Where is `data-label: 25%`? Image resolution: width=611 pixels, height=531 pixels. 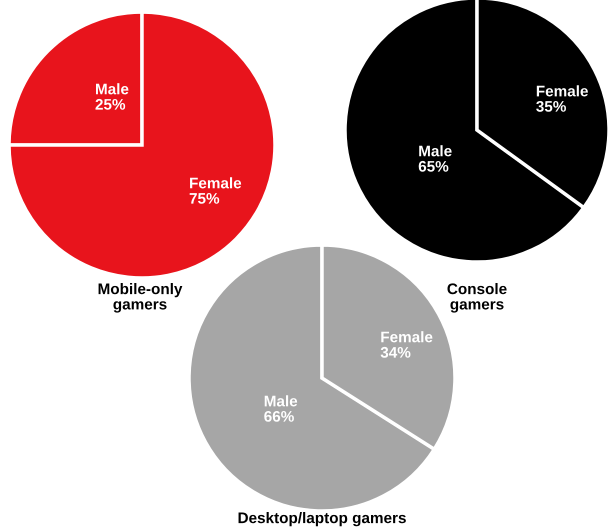
data-label: 25% is located at coordinates (111, 104).